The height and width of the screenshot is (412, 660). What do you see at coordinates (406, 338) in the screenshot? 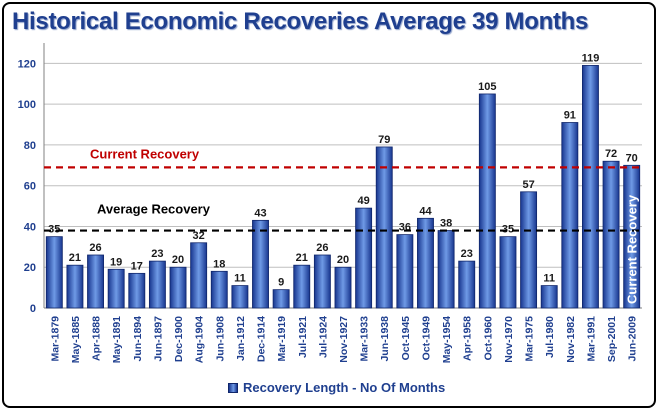
I see `x-tick-label: Oct-1945` at bounding box center [406, 338].